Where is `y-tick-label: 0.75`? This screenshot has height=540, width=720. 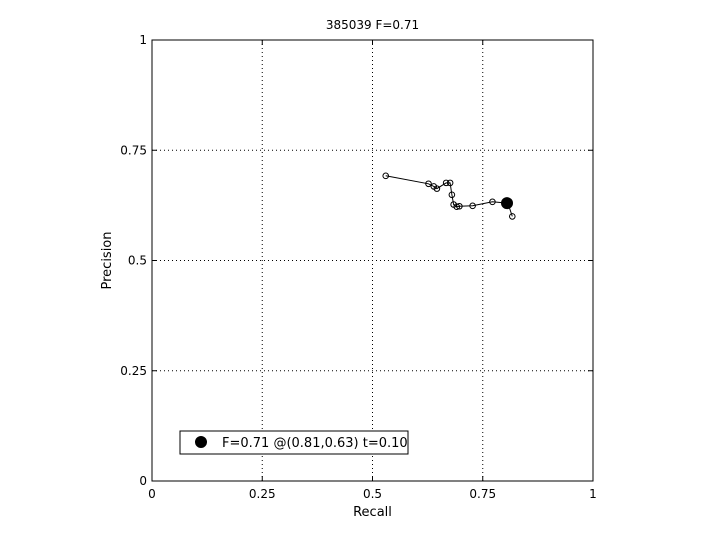
y-tick-label: 0.75 is located at coordinates (133, 150).